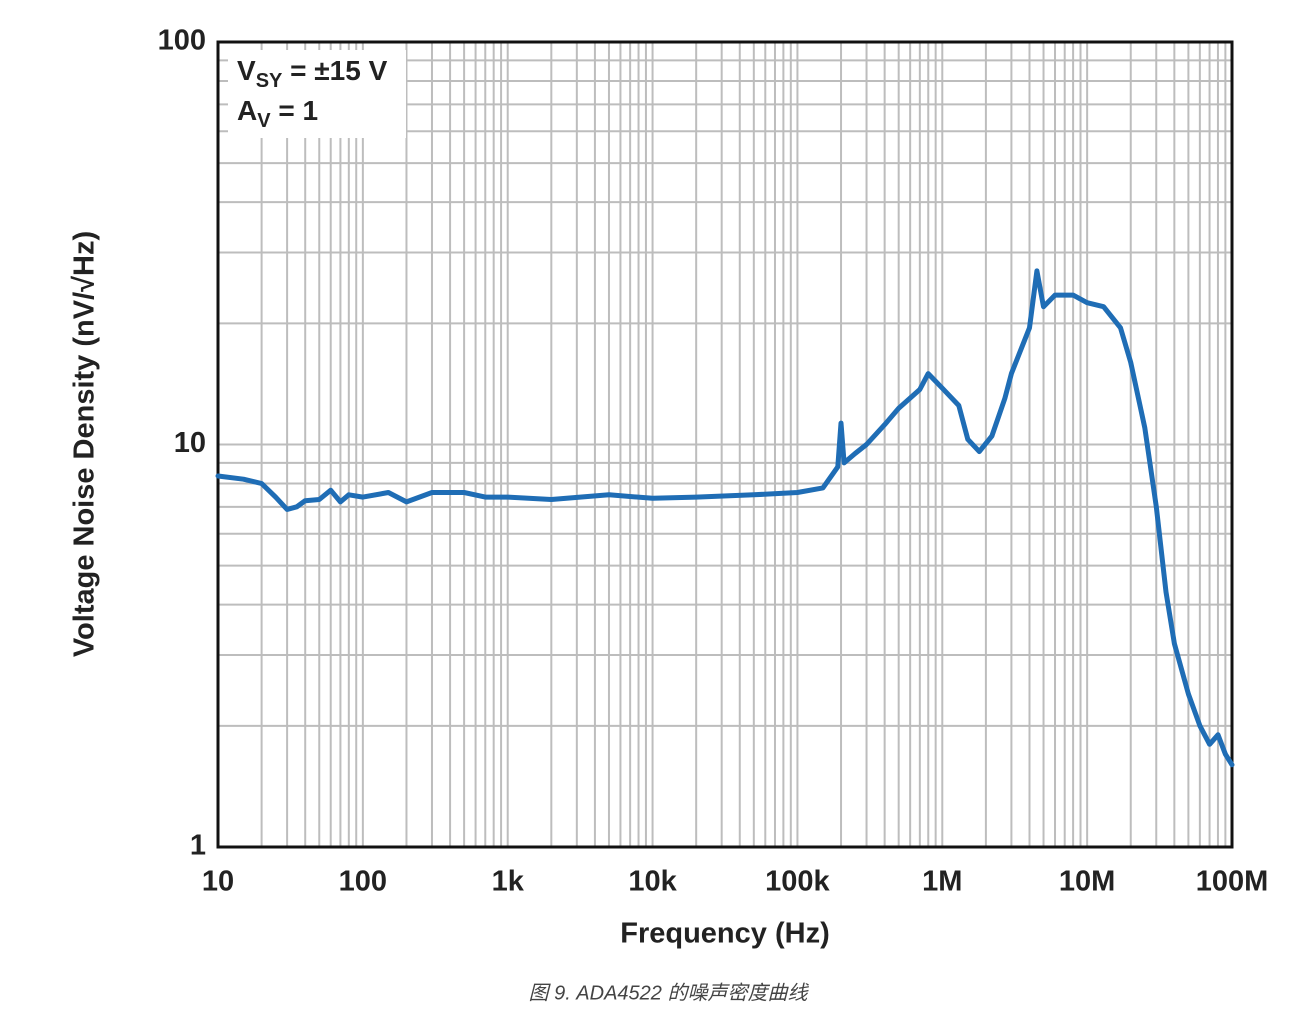 This screenshot has width=1300, height=1017. I want to click on y-tick-label: 1, so click(198, 846).